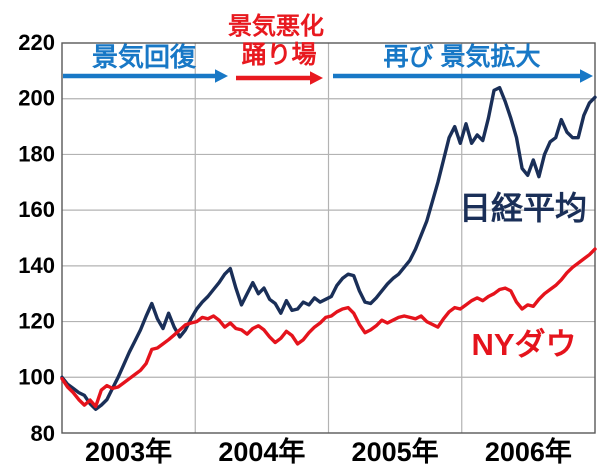 This screenshot has width=600, height=473. I want to click on x-axis-labels: 2003年 2004年 2005年 2006年, so click(328, 451).